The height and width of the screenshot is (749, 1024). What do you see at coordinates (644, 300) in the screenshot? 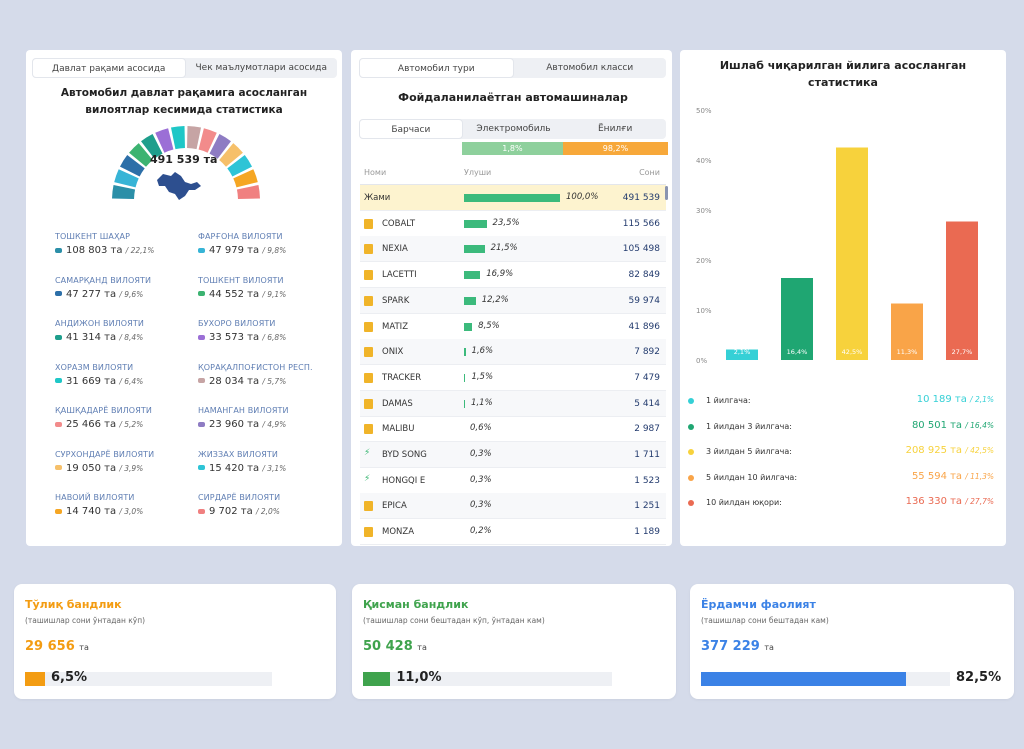
I see `model-count: 59 974` at bounding box center [644, 300].